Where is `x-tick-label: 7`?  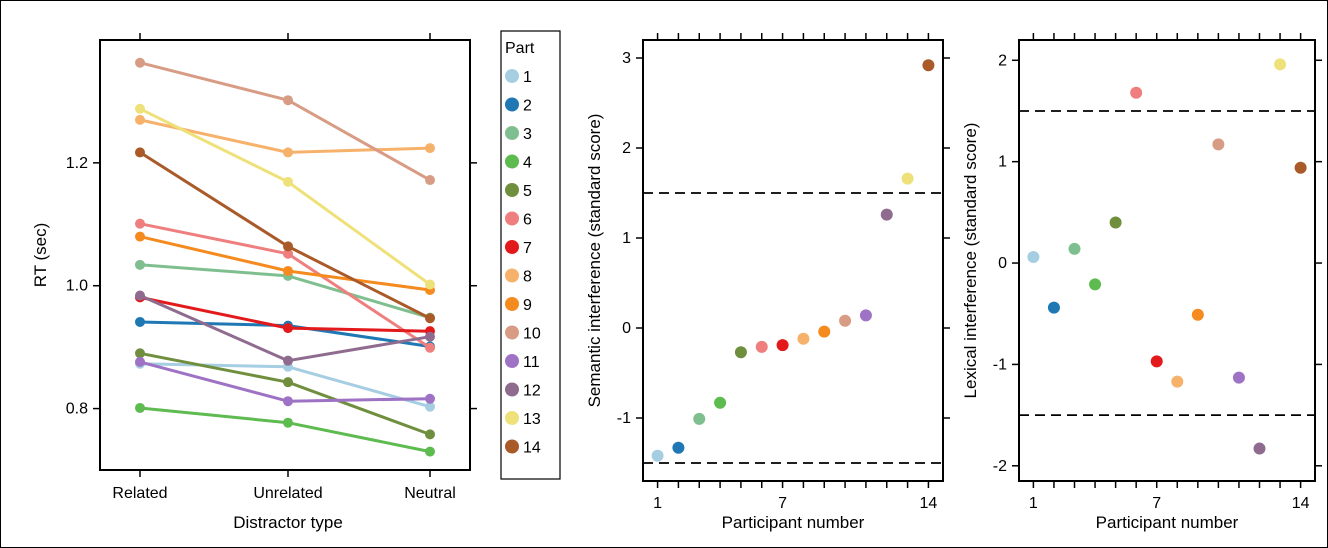 x-tick-label: 7 is located at coordinates (1156, 503).